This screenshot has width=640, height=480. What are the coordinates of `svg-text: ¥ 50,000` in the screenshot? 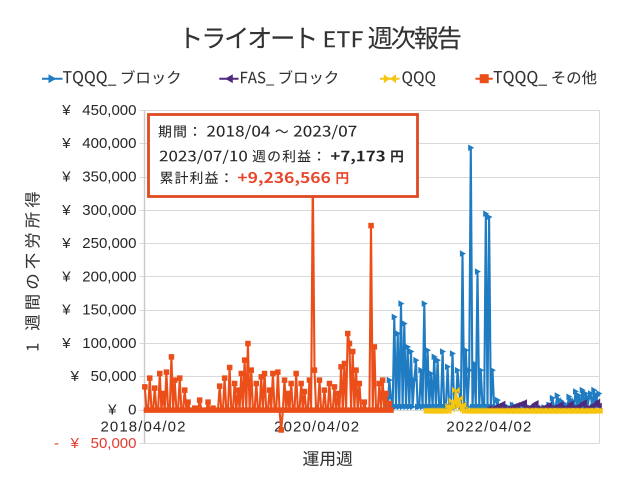 It's located at (103, 376).